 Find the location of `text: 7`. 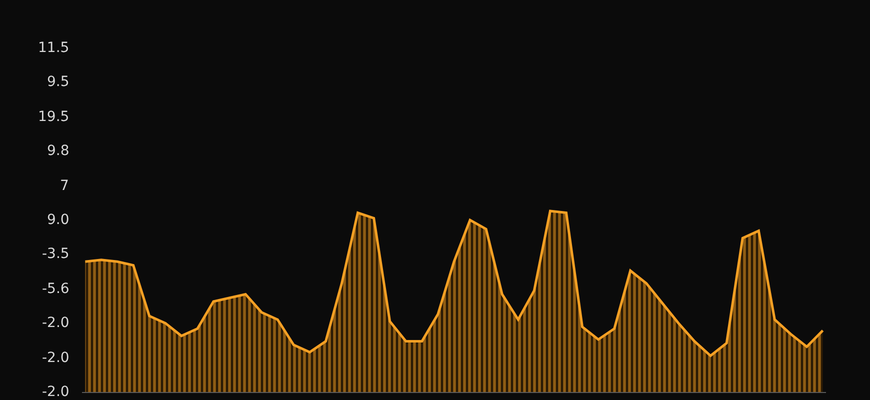

text: 7 is located at coordinates (64, 186).